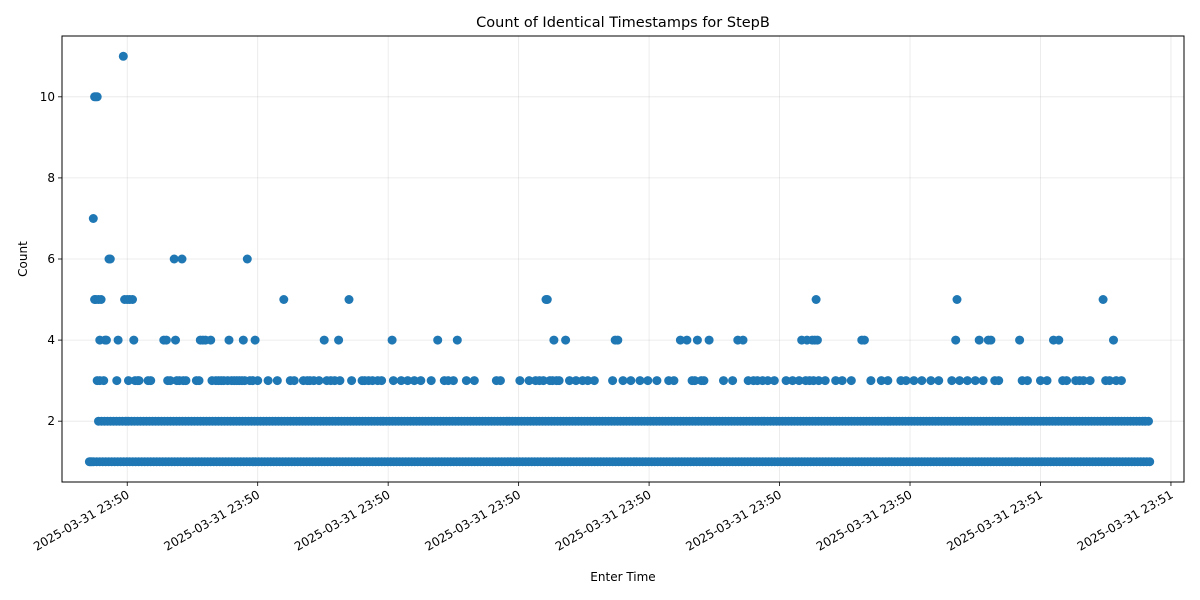 The image size is (1200, 600). Describe the element at coordinates (23, 259) in the screenshot. I see `y-axis-label: Count` at that location.